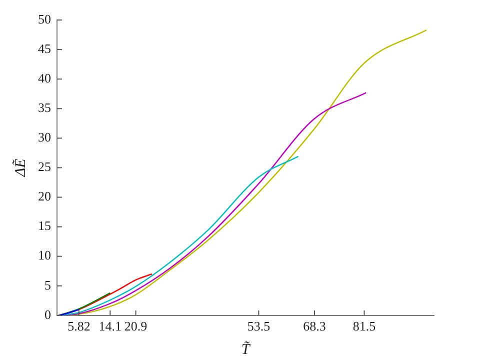  I want to click on y-tick-label: 0, so click(47, 314).